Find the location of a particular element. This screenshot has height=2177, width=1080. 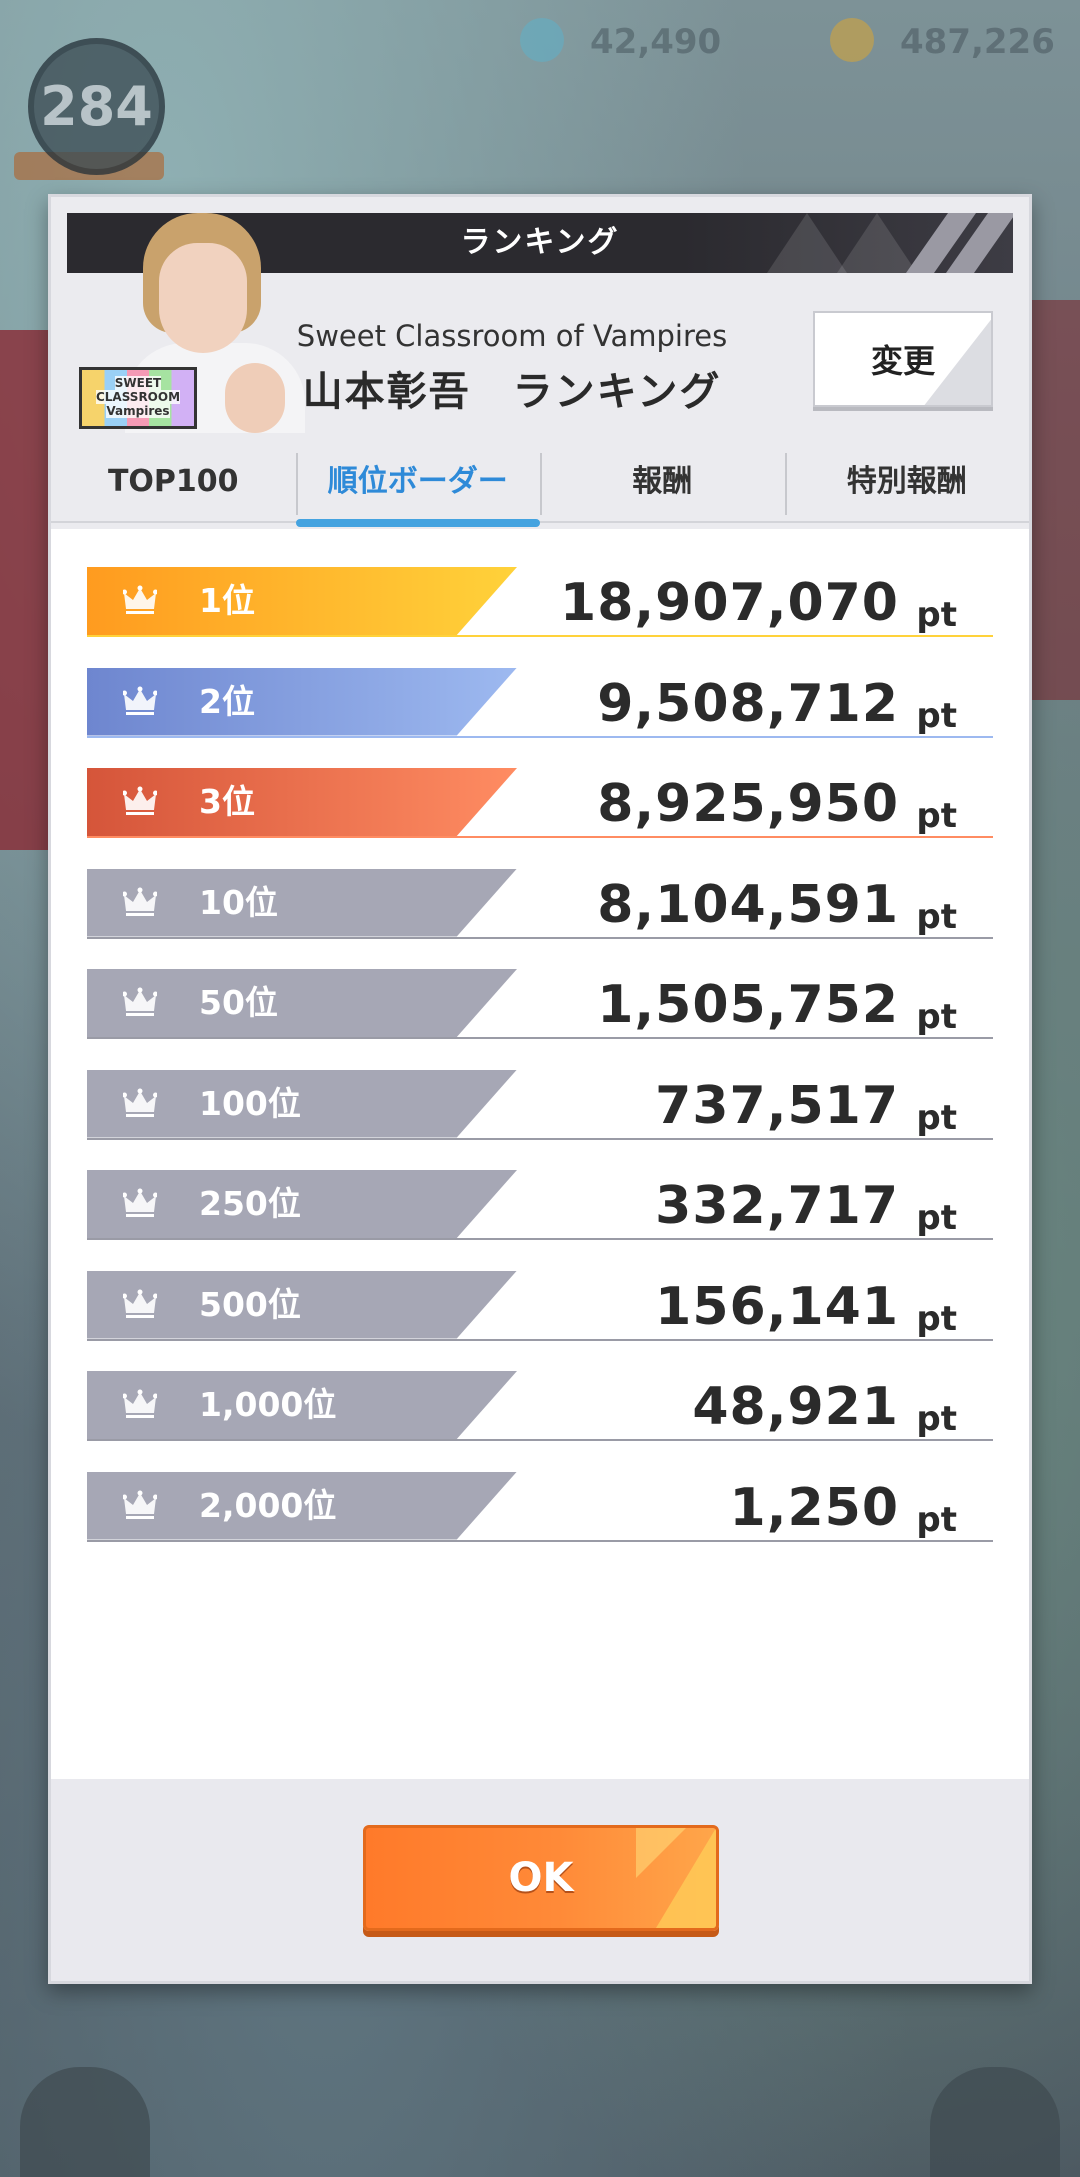

ranking-tabs: TOP100 順位ボーダー 報酬 特別報酬 is located at coordinates (540, 488).